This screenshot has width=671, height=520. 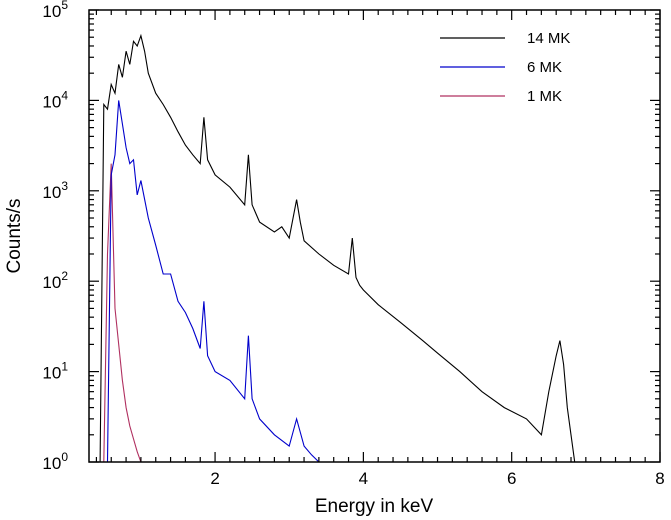 I want to click on legend-label: 6 MK, so click(x=544, y=67).